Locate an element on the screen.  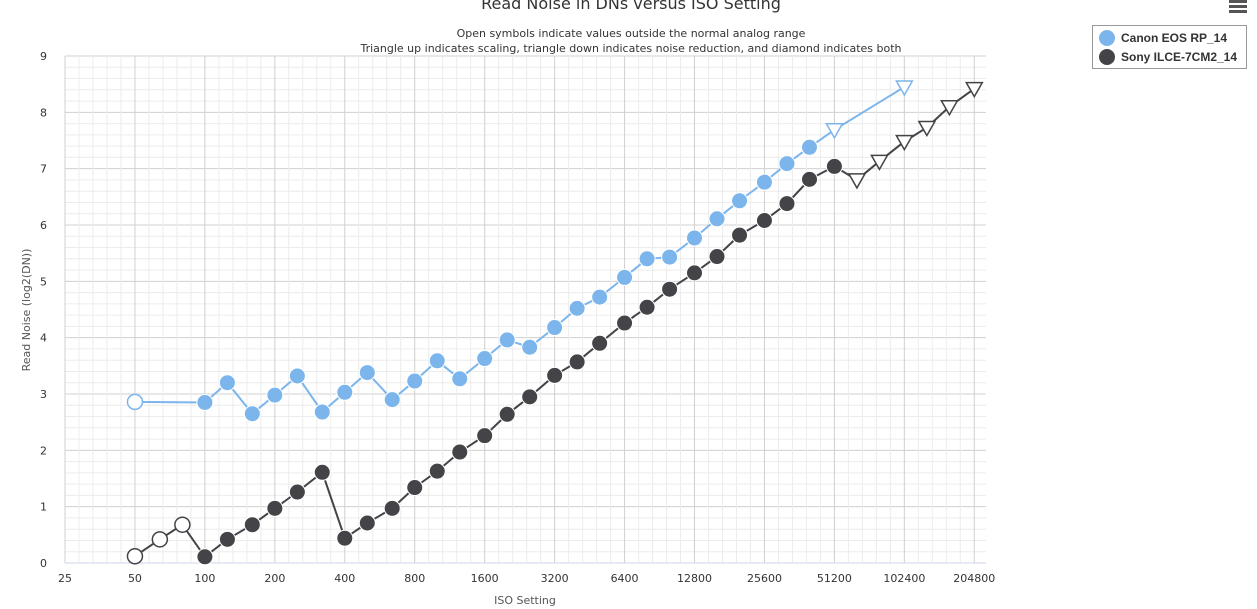
y-tick-label: 6 is located at coordinates (43, 225).